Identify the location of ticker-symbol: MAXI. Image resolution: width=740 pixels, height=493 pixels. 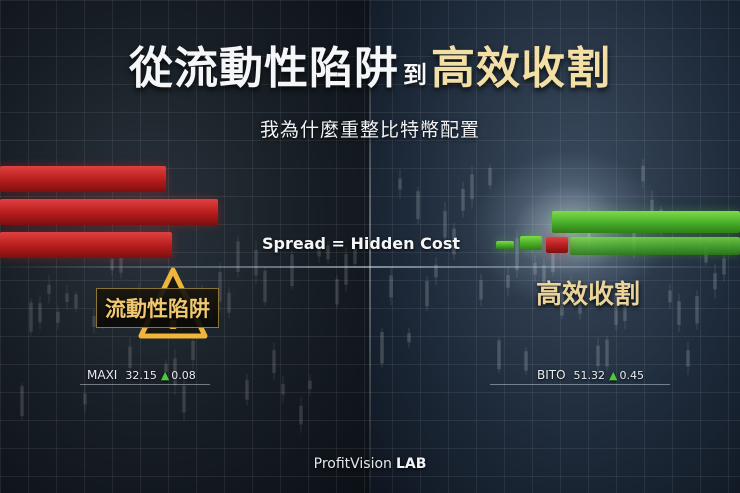
(102, 375).